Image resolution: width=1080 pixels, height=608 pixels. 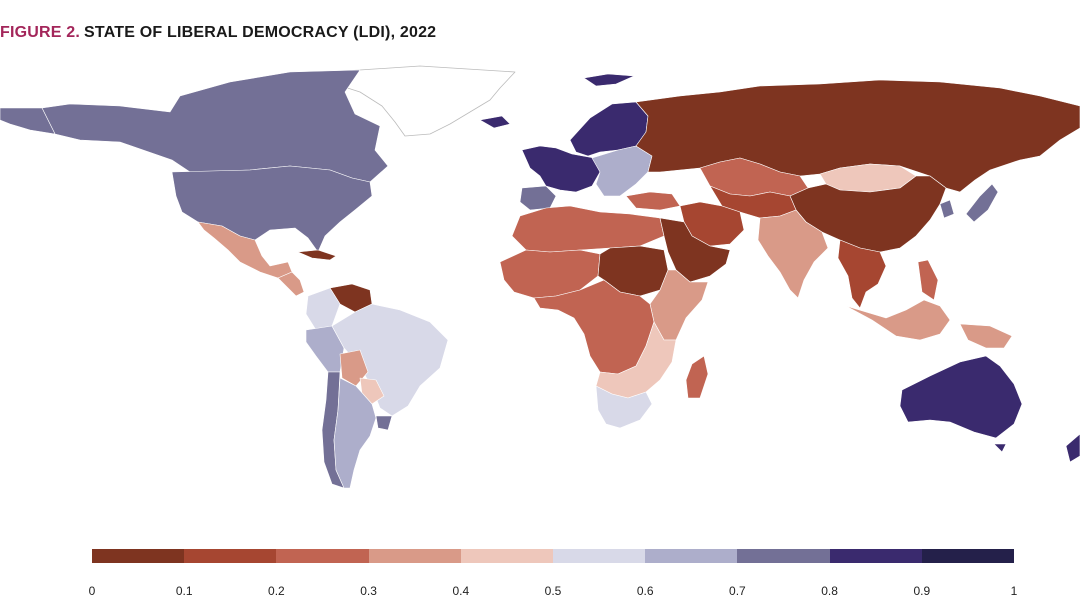 What do you see at coordinates (653, 201) in the screenshot?
I see `region-turkey` at bounding box center [653, 201].